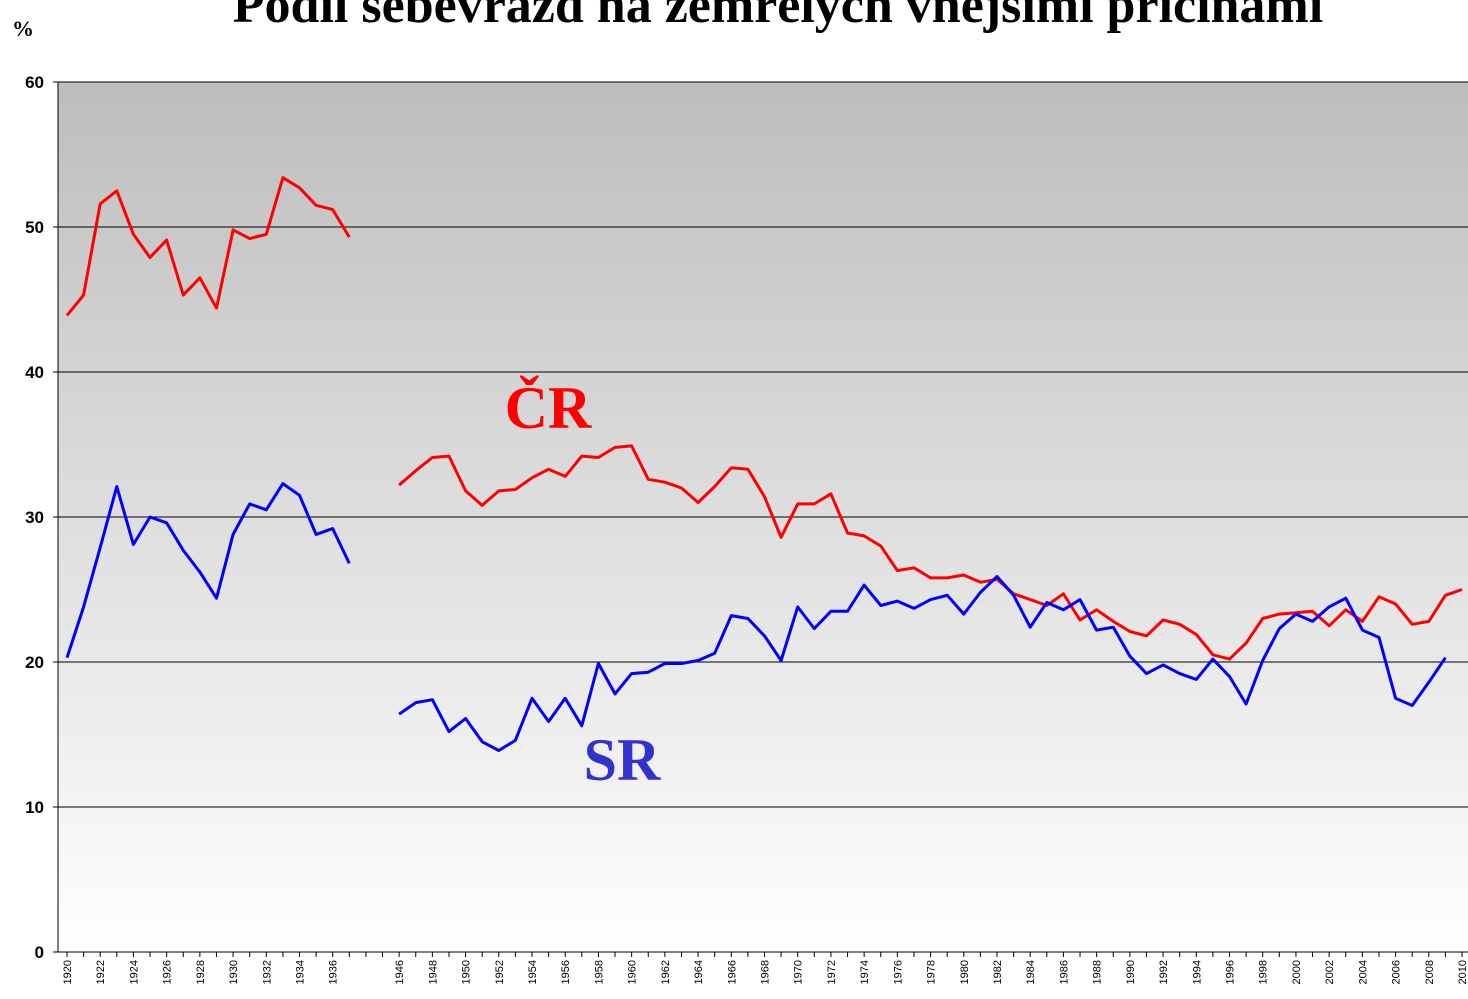  Describe the element at coordinates (201, 972) in the screenshot. I see `x-tick-label: 1928` at that location.